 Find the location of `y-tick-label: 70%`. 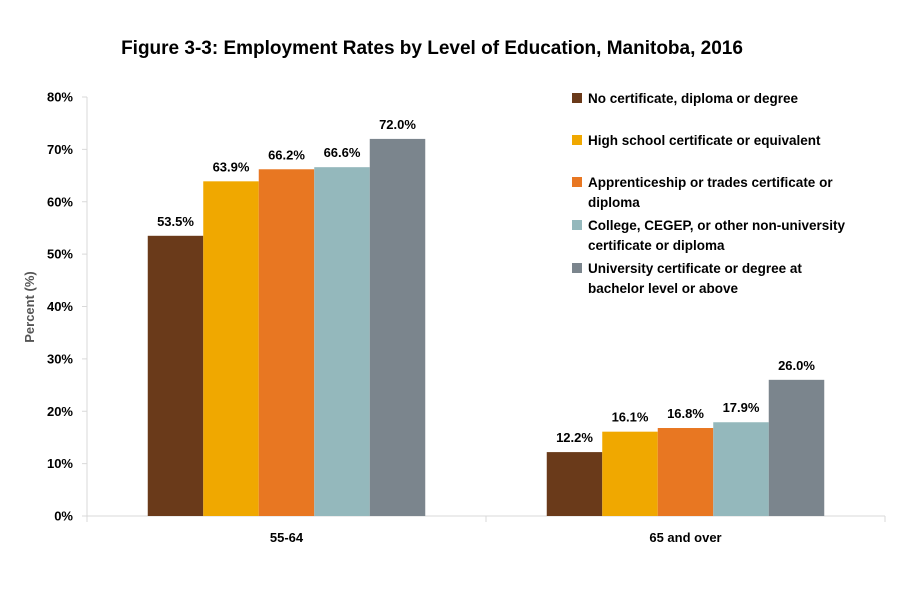

y-tick-label: 70% is located at coordinates (60, 149).